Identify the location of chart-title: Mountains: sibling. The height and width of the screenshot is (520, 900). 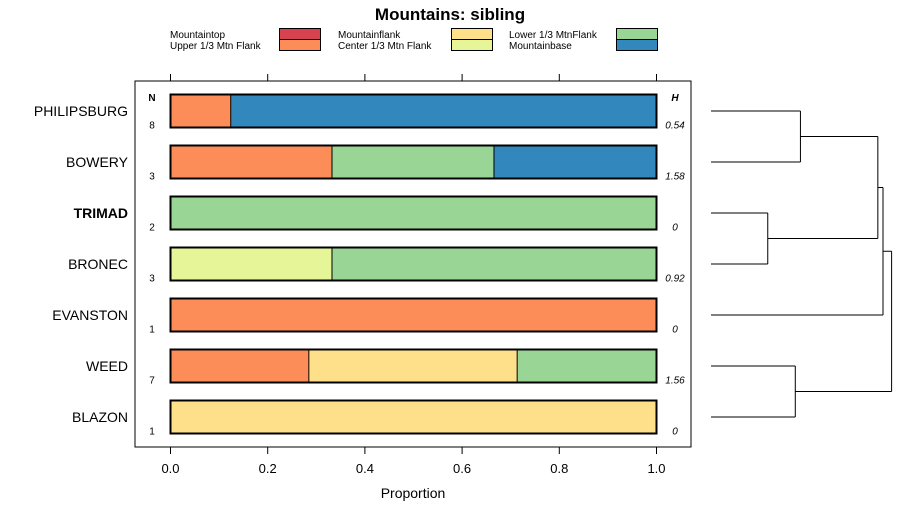
(450, 14).